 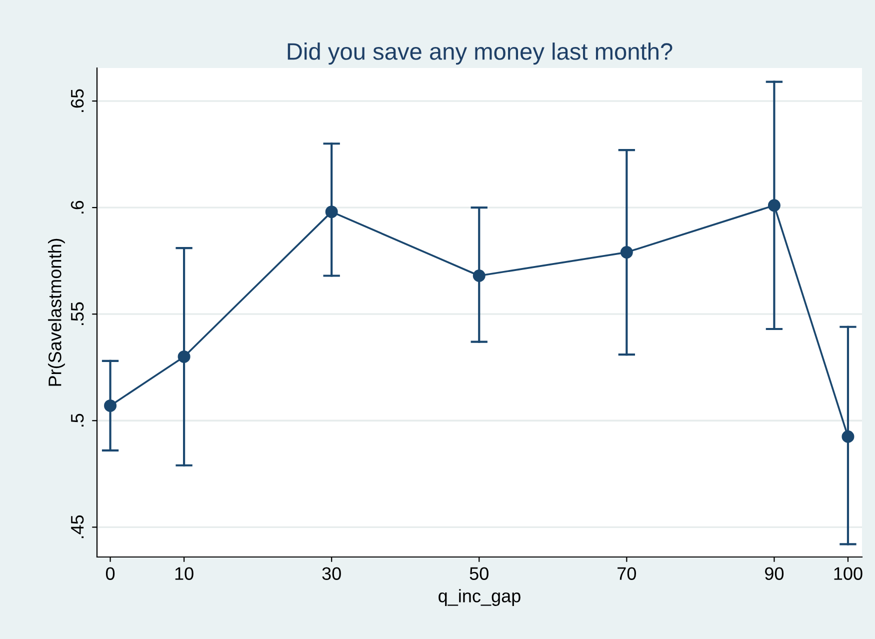 I want to click on x-tick-label: 100, so click(x=848, y=573).